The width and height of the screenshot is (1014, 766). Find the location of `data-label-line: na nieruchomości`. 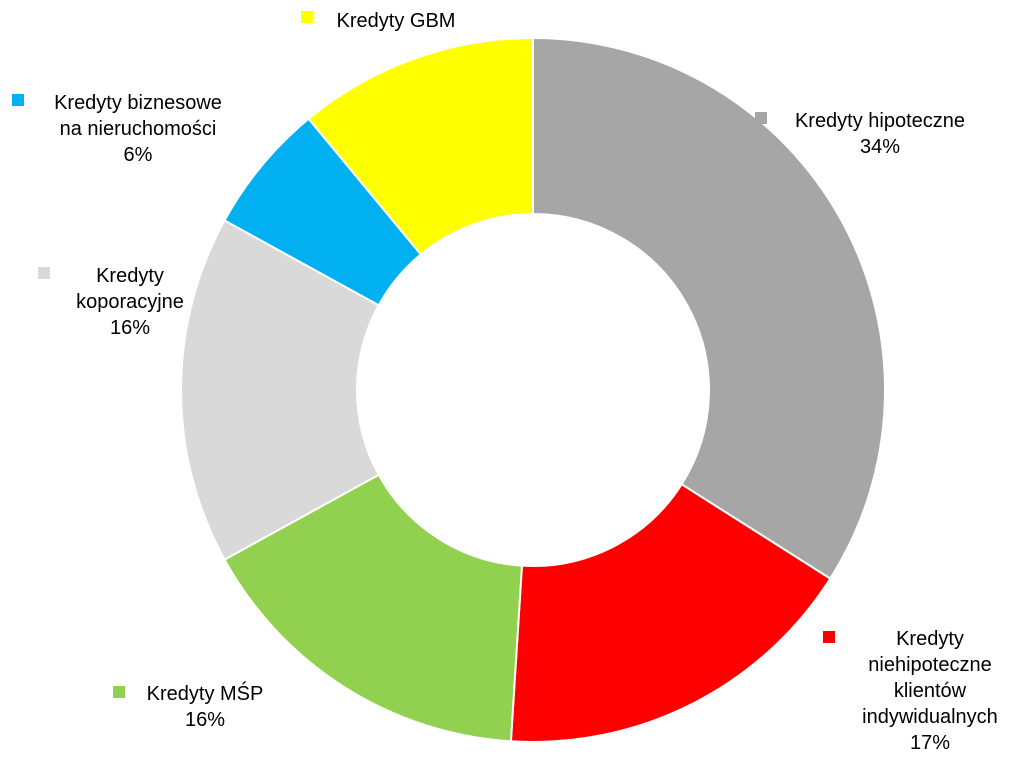

data-label-line: na nieruchomości is located at coordinates (138, 129).